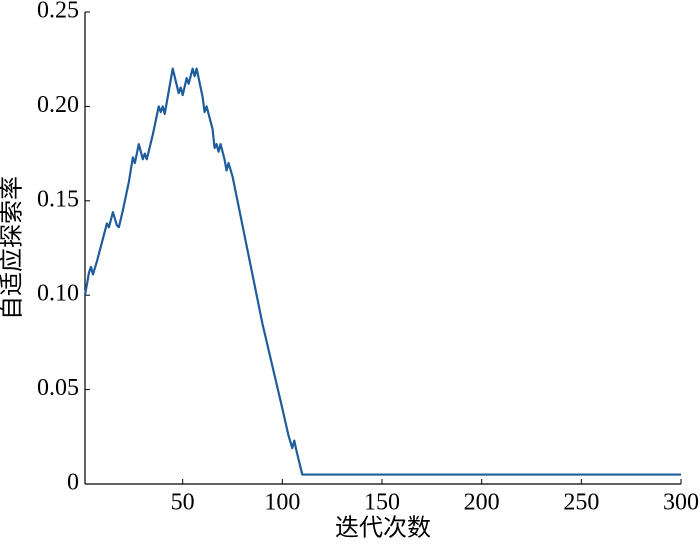 This screenshot has width=700, height=548. What do you see at coordinates (13, 248) in the screenshot?
I see `y-axis-label: 自适应探索率` at bounding box center [13, 248].